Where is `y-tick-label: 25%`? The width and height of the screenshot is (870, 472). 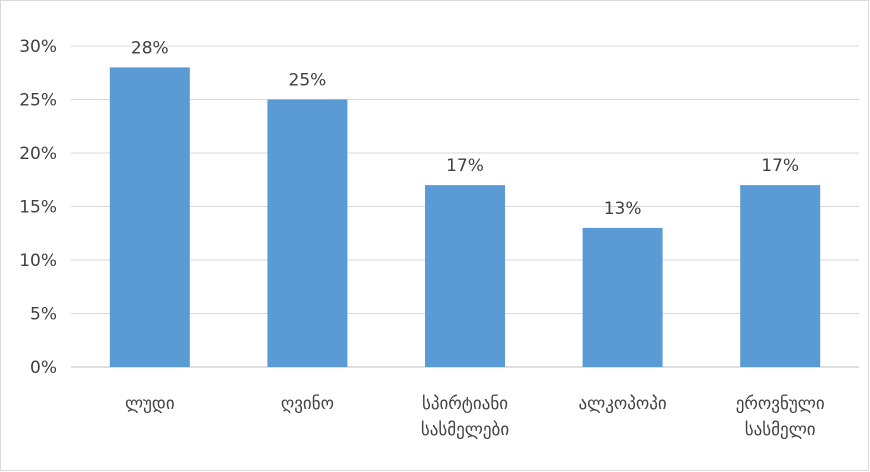 y-tick-label: 25% is located at coordinates (38, 101).